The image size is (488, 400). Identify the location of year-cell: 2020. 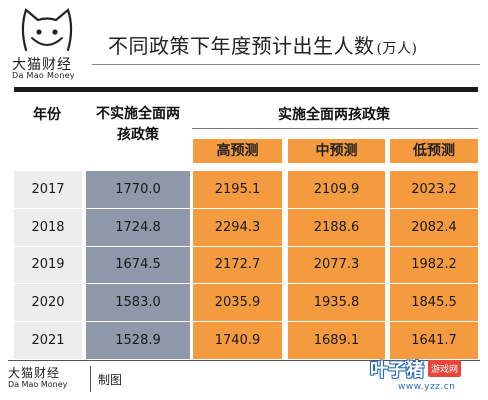
(48, 302).